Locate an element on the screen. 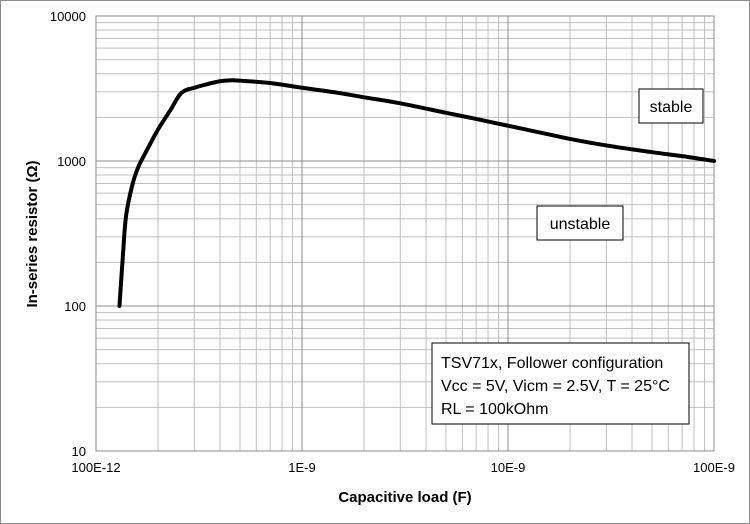  x-tick-label: 10E-9 is located at coordinates (508, 467).